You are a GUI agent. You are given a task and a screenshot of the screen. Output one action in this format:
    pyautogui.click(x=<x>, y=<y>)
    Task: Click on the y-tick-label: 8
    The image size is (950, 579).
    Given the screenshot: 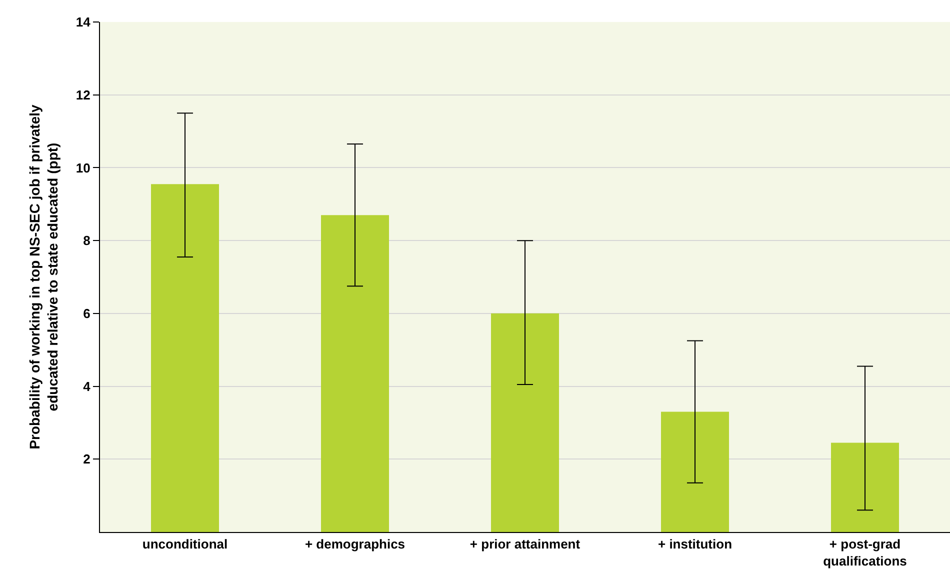 What is the action you would take?
    pyautogui.click(x=86, y=240)
    